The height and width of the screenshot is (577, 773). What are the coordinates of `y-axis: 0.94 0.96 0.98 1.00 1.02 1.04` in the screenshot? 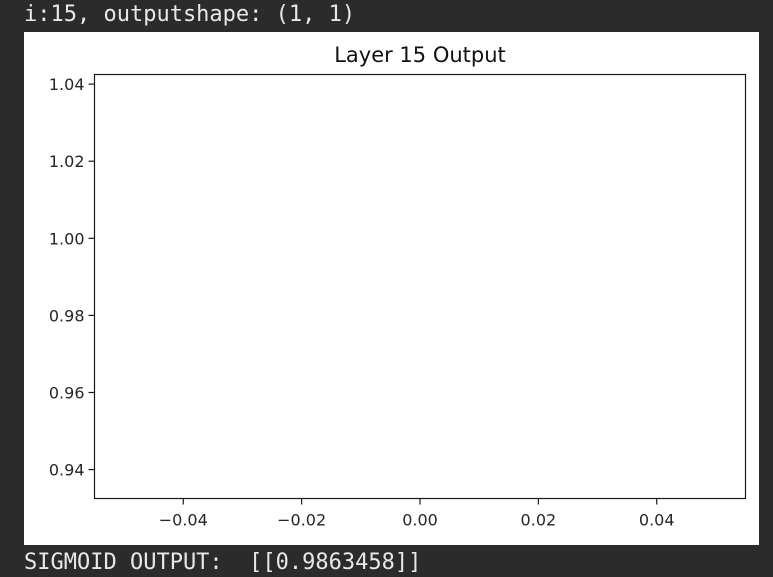 It's located at (72, 277).